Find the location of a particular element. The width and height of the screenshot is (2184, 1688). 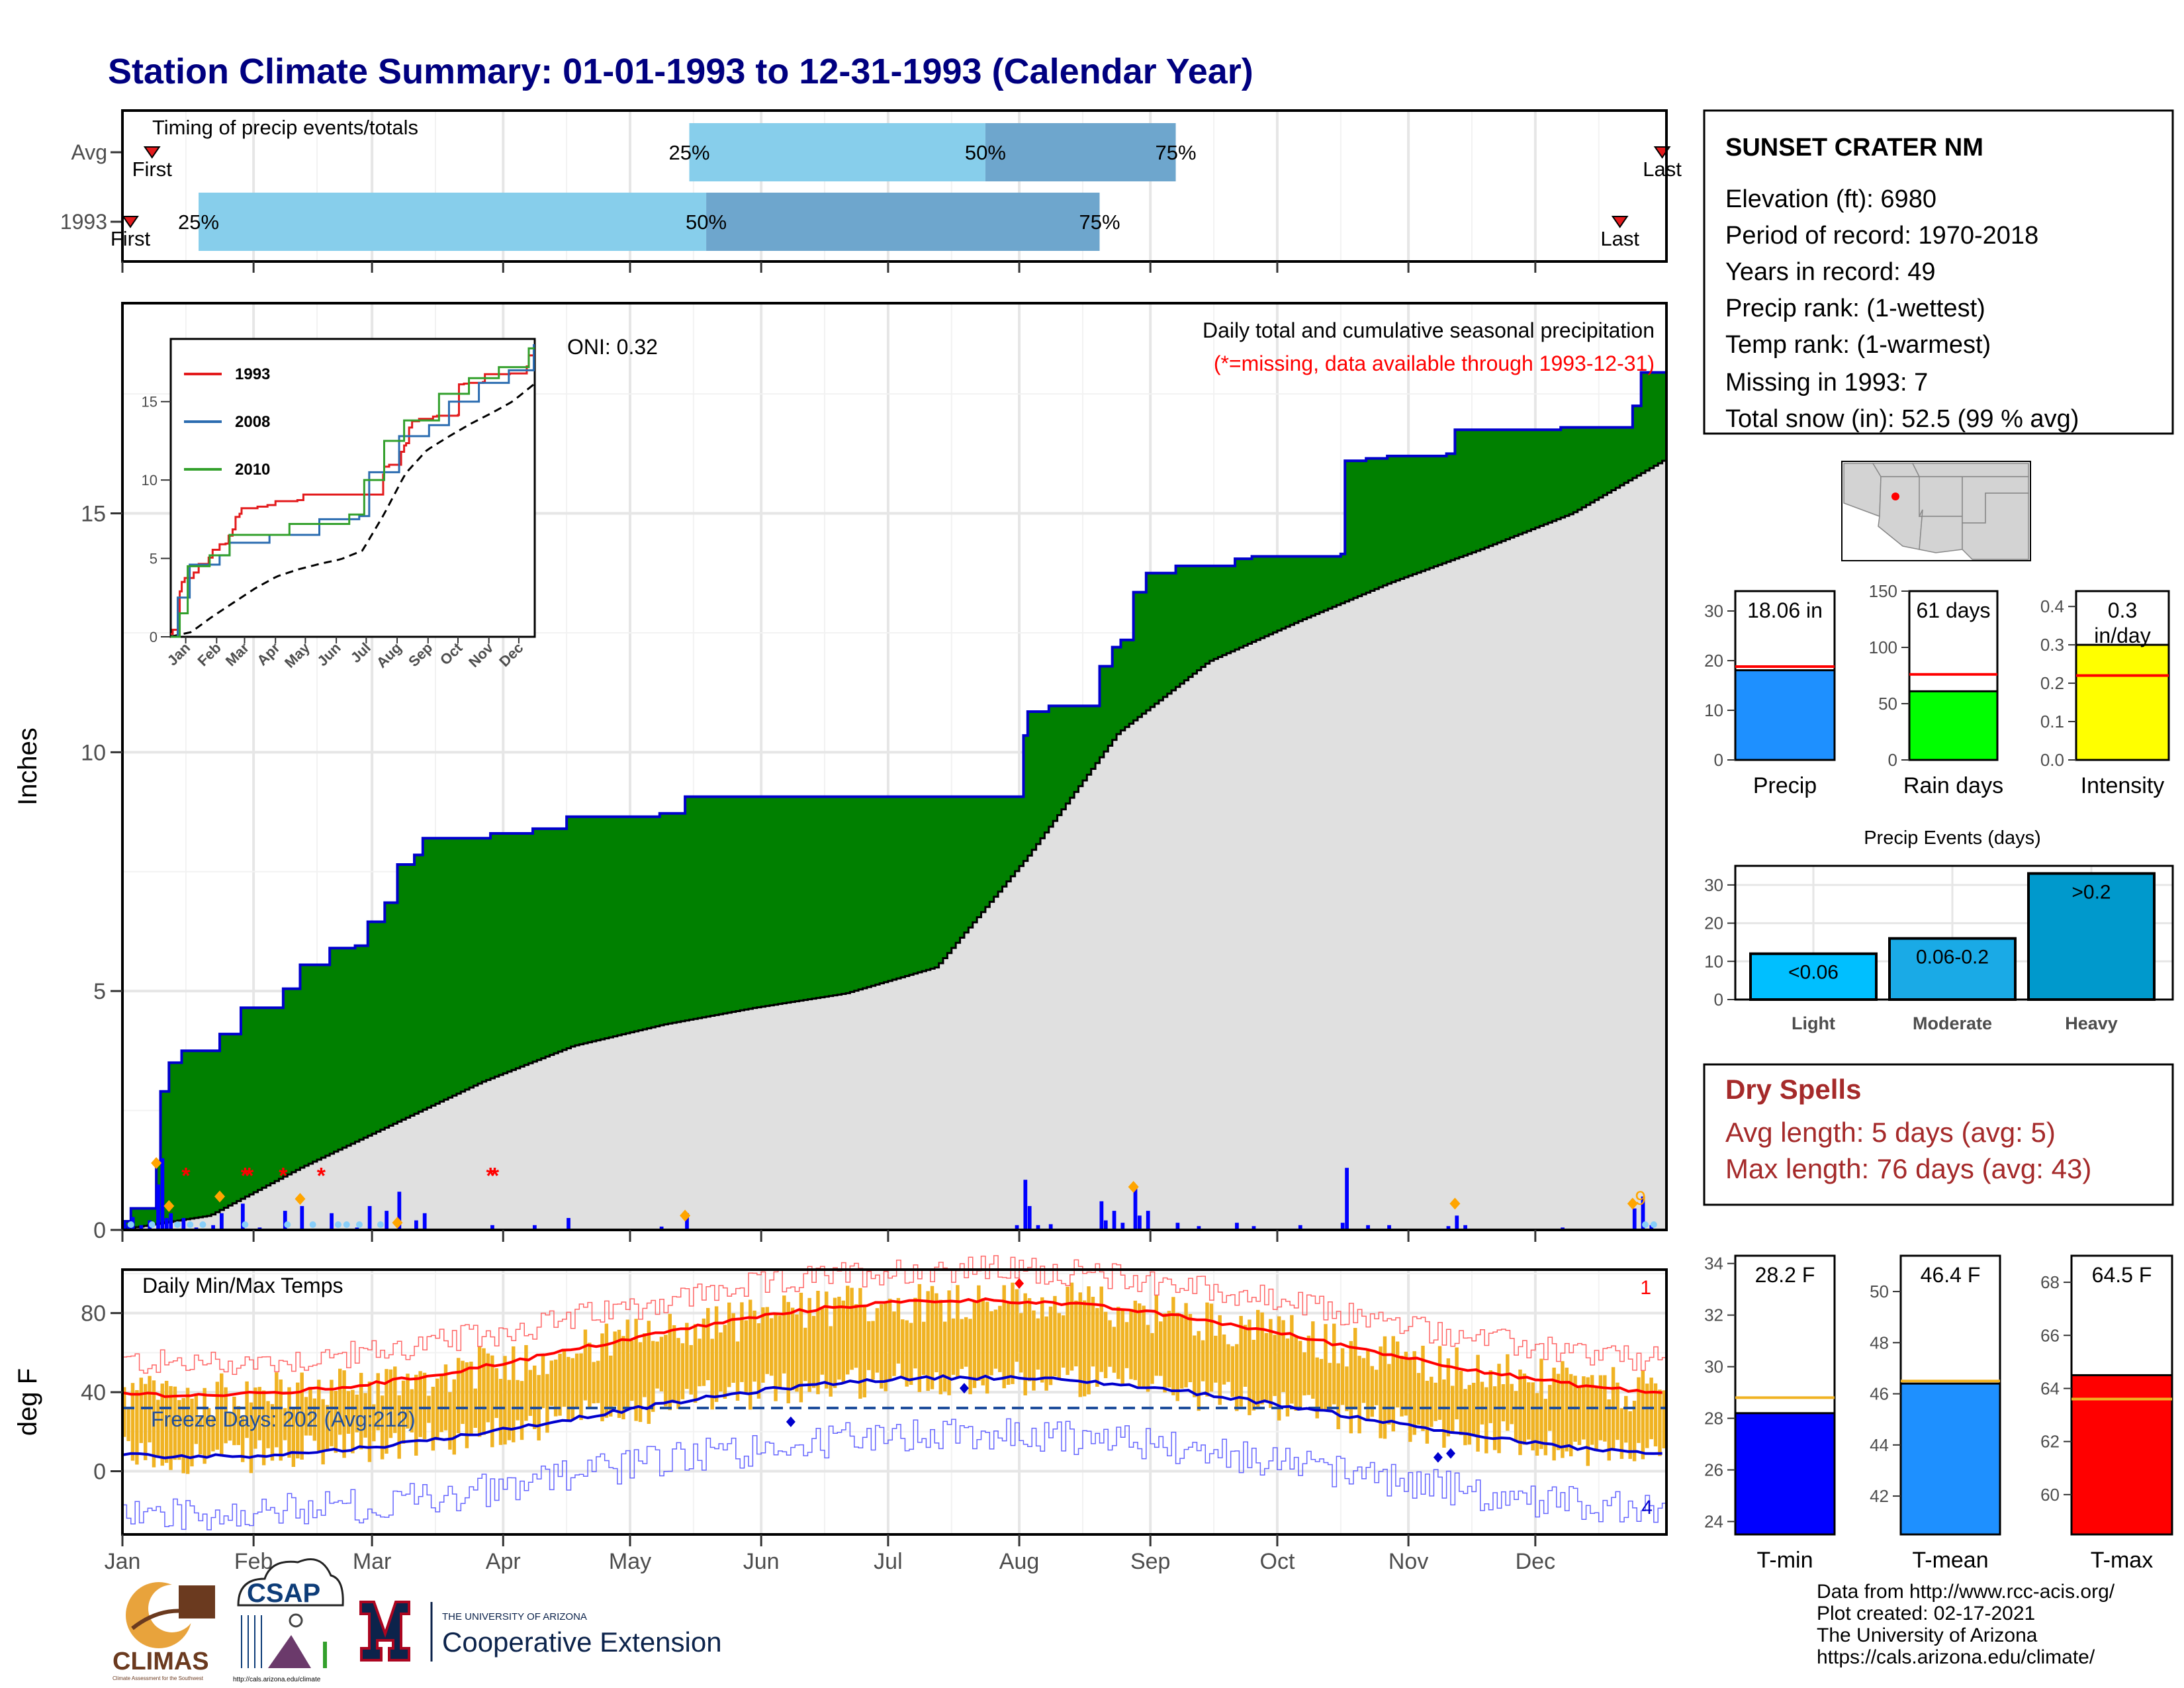

temp-panel-label: Daily Min/Max Temps is located at coordinates (242, 1285).